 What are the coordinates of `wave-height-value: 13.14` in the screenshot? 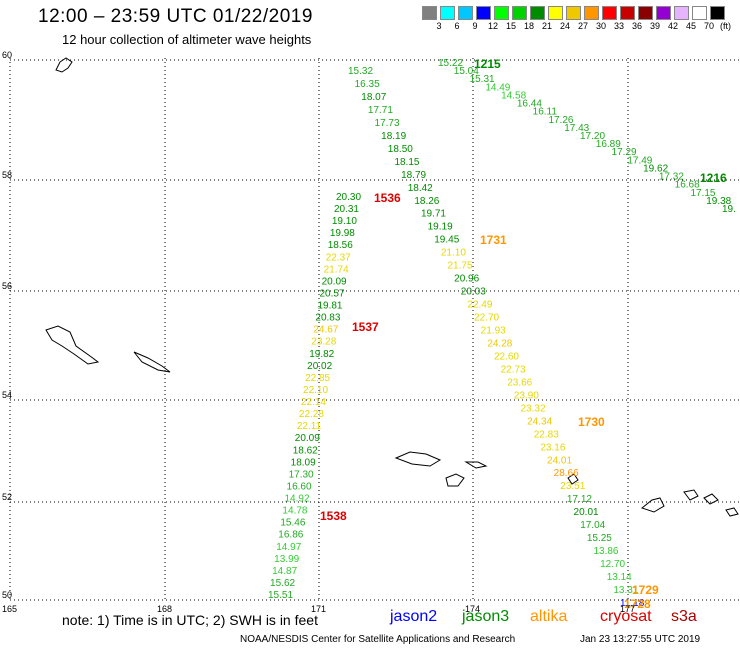 It's located at (619, 577).